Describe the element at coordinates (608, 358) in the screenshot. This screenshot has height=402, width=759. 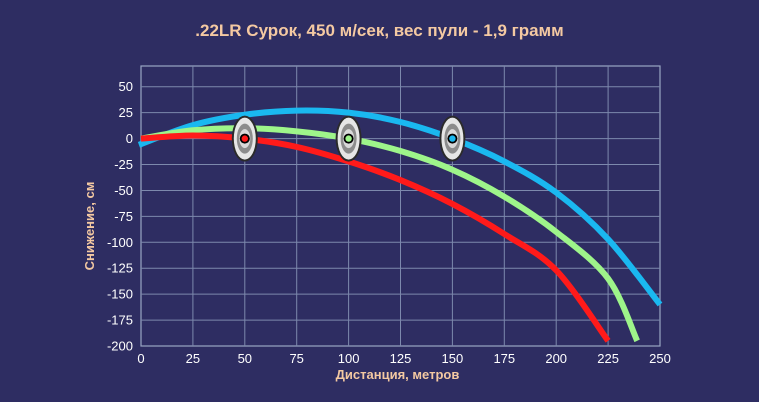
I see `x-tick-label: 225` at that location.